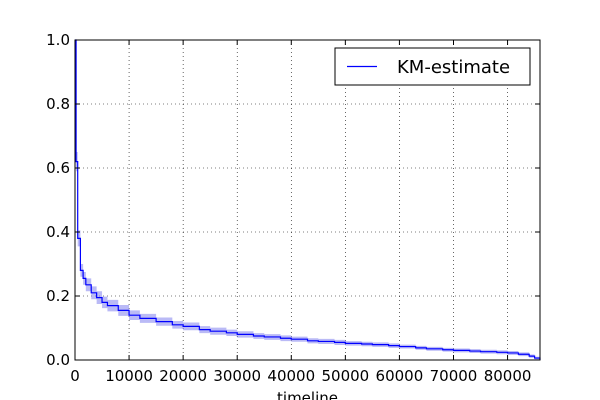  Describe the element at coordinates (58, 40) in the screenshot. I see `y-tick-label: 1.0` at that location.